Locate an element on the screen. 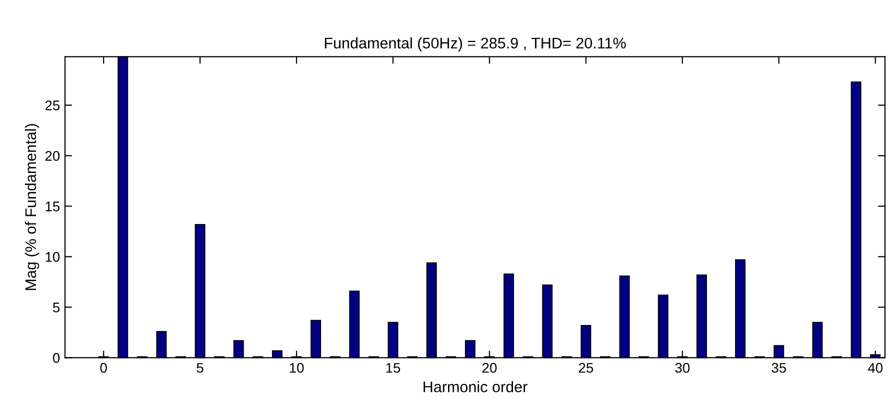  y-tick-label: 15 is located at coordinates (53, 207).